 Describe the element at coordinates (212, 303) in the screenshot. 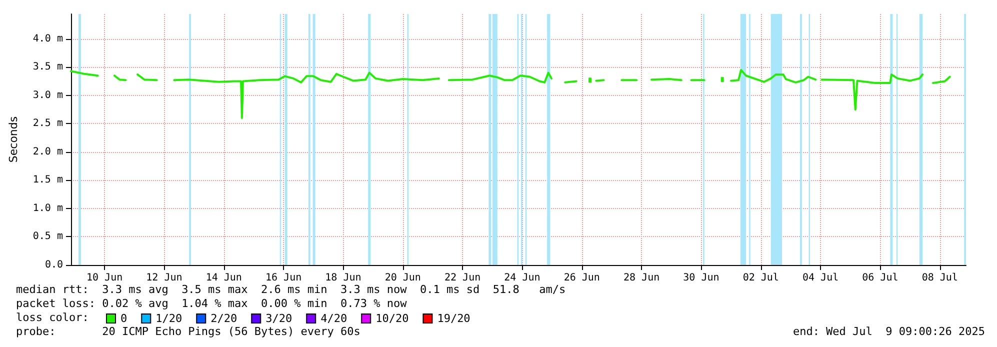

I see `text: packet loss: 0.02 % avg 1.04 % max 0.00 % min 0.73 % now` at that location.